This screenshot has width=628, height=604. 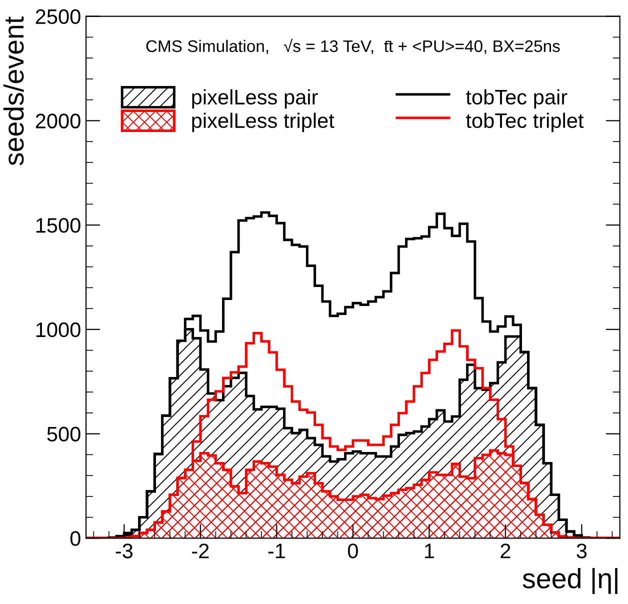 What do you see at coordinates (353, 46) in the screenshot?
I see `annotation: CMS Simulation, √s = 13 TeV, t̄t + <PU>=40, BX=25ns` at bounding box center [353, 46].